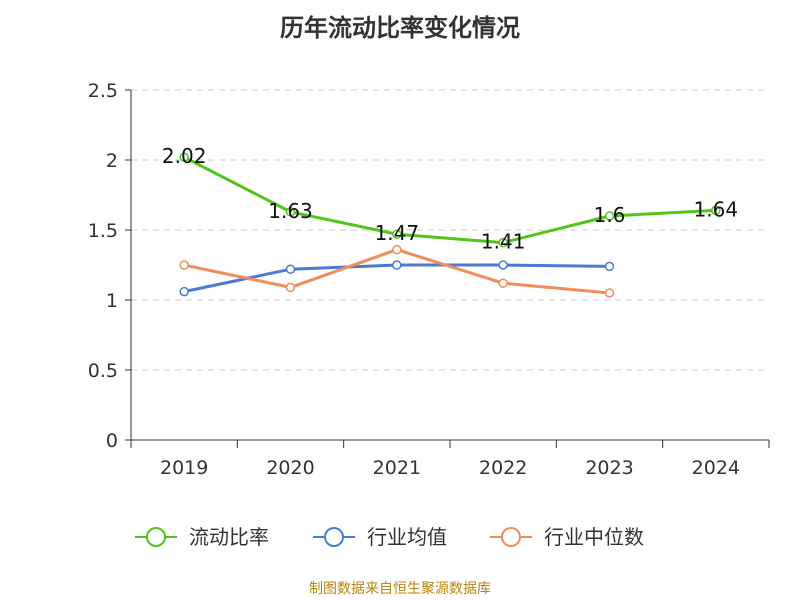 Image resolution: width=800 pixels, height=600 pixels. I want to click on legend-item: 行业中位数, so click(567, 537).